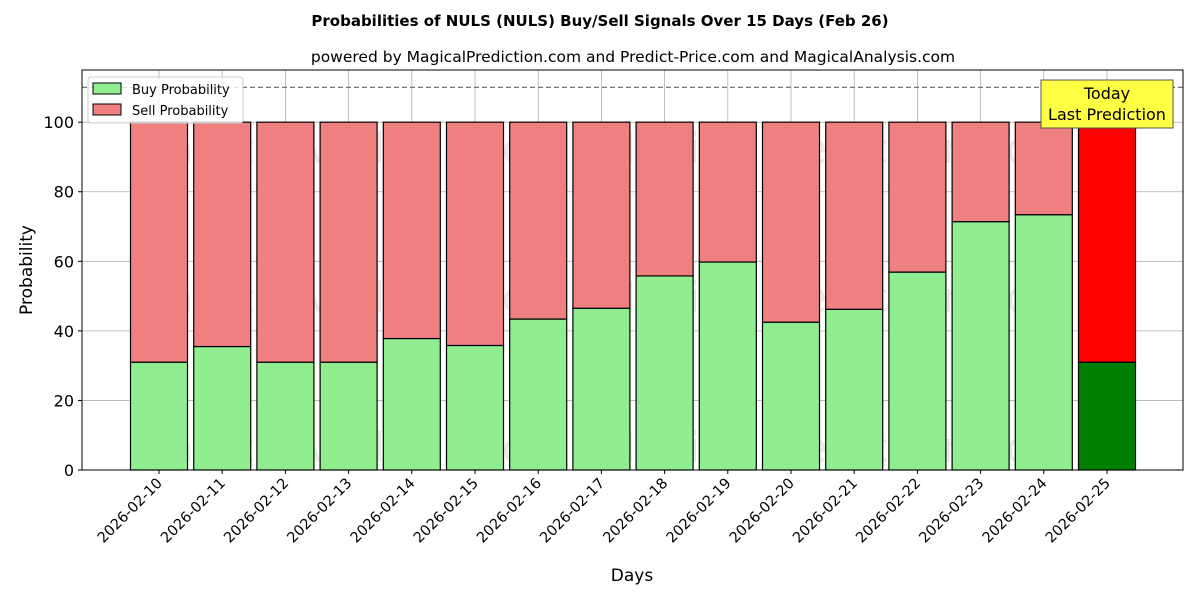 The height and width of the screenshot is (600, 1200). What do you see at coordinates (181, 90) in the screenshot?
I see `legend-label-buy: Buy Probability` at bounding box center [181, 90].